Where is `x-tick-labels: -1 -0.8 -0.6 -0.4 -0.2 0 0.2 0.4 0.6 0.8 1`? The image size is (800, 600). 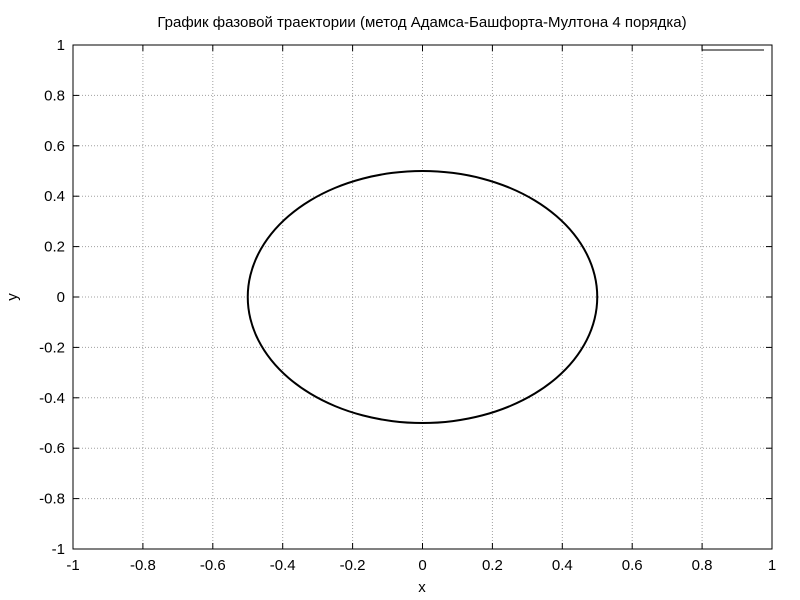 x-tick-labels: -1 -0.8 -0.6 -0.4 -0.2 0 0.2 0.4 0.6 0.8 1 is located at coordinates (421, 565).